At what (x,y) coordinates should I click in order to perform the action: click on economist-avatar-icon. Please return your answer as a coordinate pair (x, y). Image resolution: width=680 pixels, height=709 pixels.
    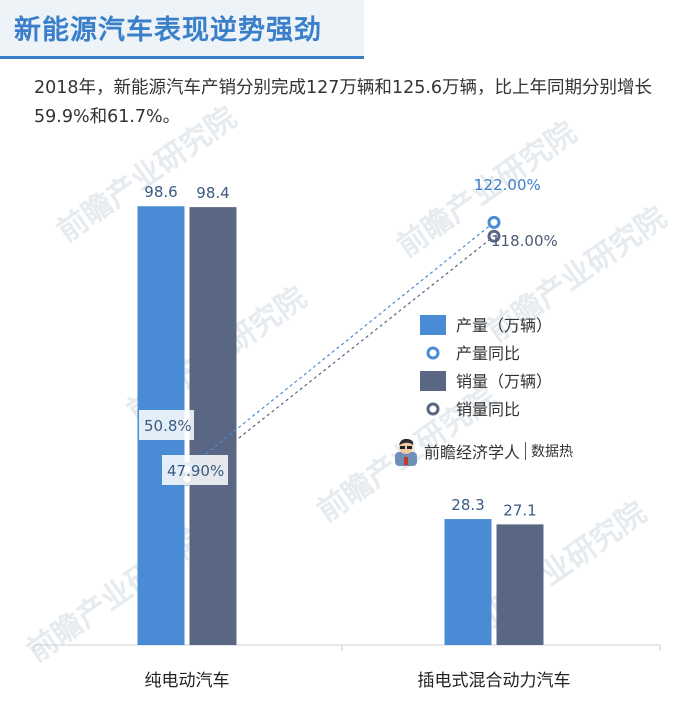
    Looking at the image, I should click on (406, 452).